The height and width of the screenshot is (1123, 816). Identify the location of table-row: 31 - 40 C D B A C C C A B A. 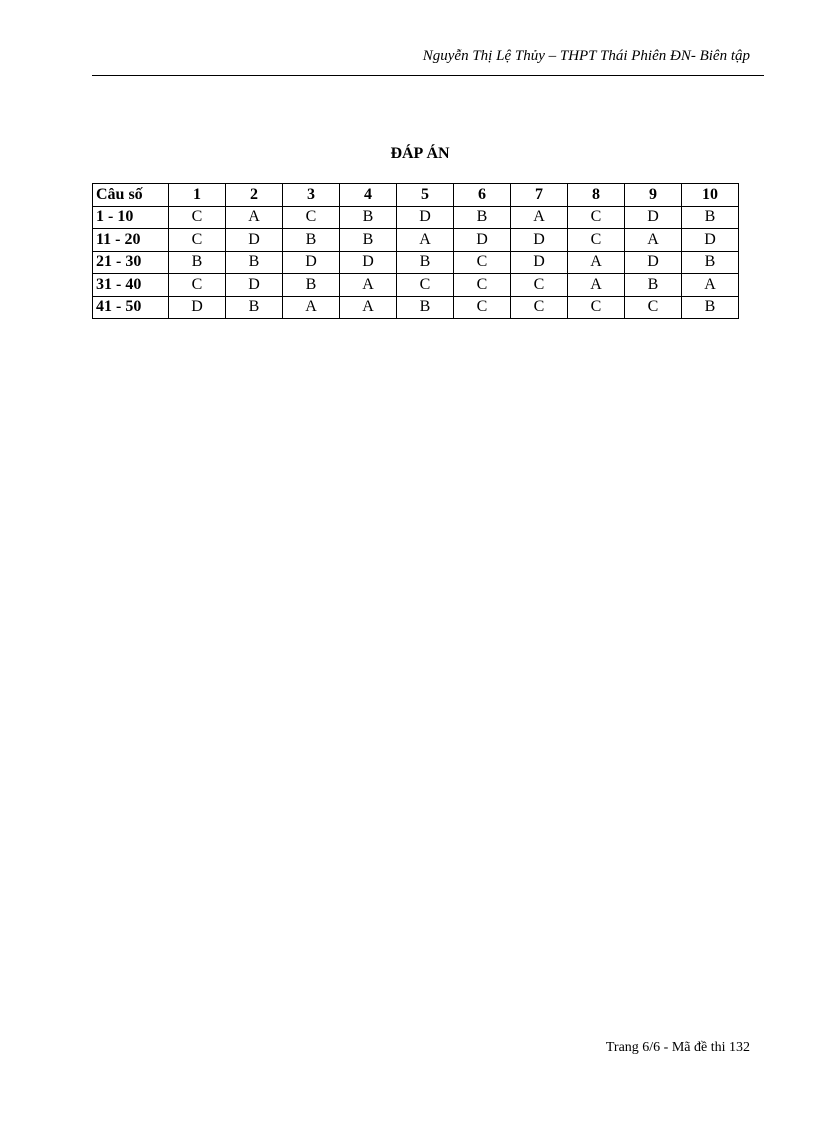
(415, 285).